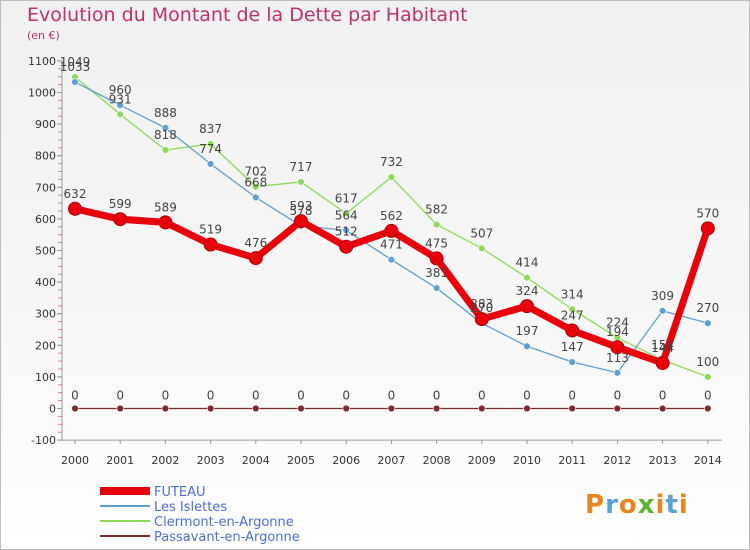 The height and width of the screenshot is (550, 750). Describe the element at coordinates (45, 377) in the screenshot. I see `y-tick-label: 100` at that location.